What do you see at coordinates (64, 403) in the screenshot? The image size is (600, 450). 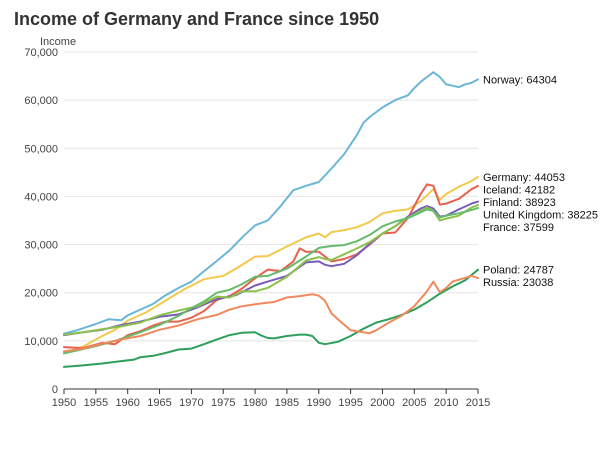 I see `x-tick-label: 1950` at bounding box center [64, 403].